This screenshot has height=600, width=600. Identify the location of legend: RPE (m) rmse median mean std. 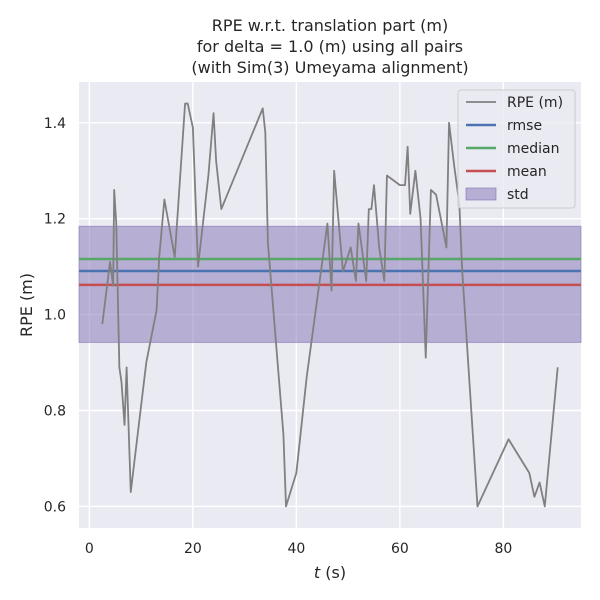
(516, 149).